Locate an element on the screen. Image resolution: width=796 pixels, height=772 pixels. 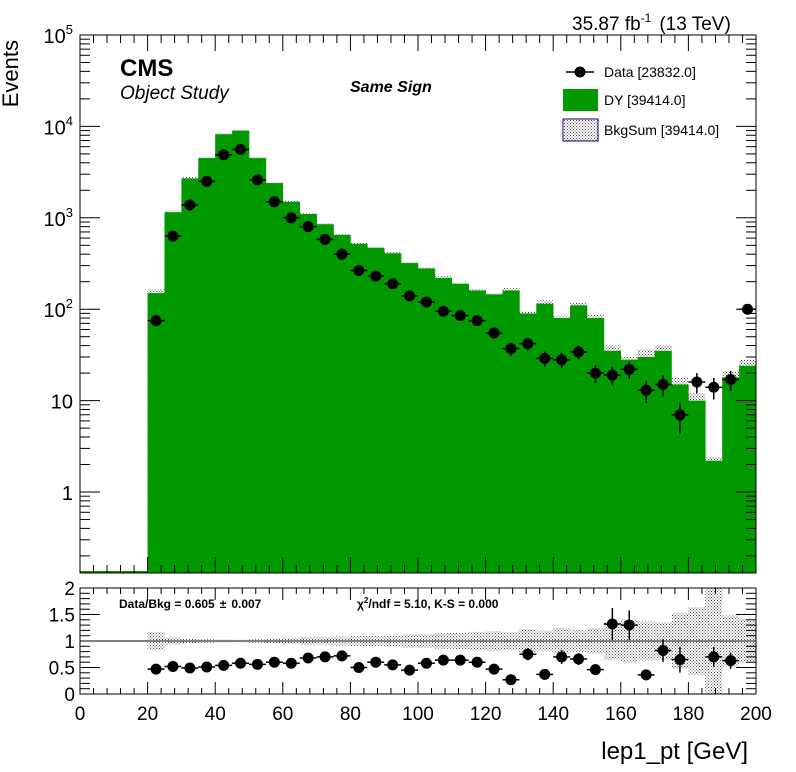
y-tick-label: 10⁴ is located at coordinates (58, 126).